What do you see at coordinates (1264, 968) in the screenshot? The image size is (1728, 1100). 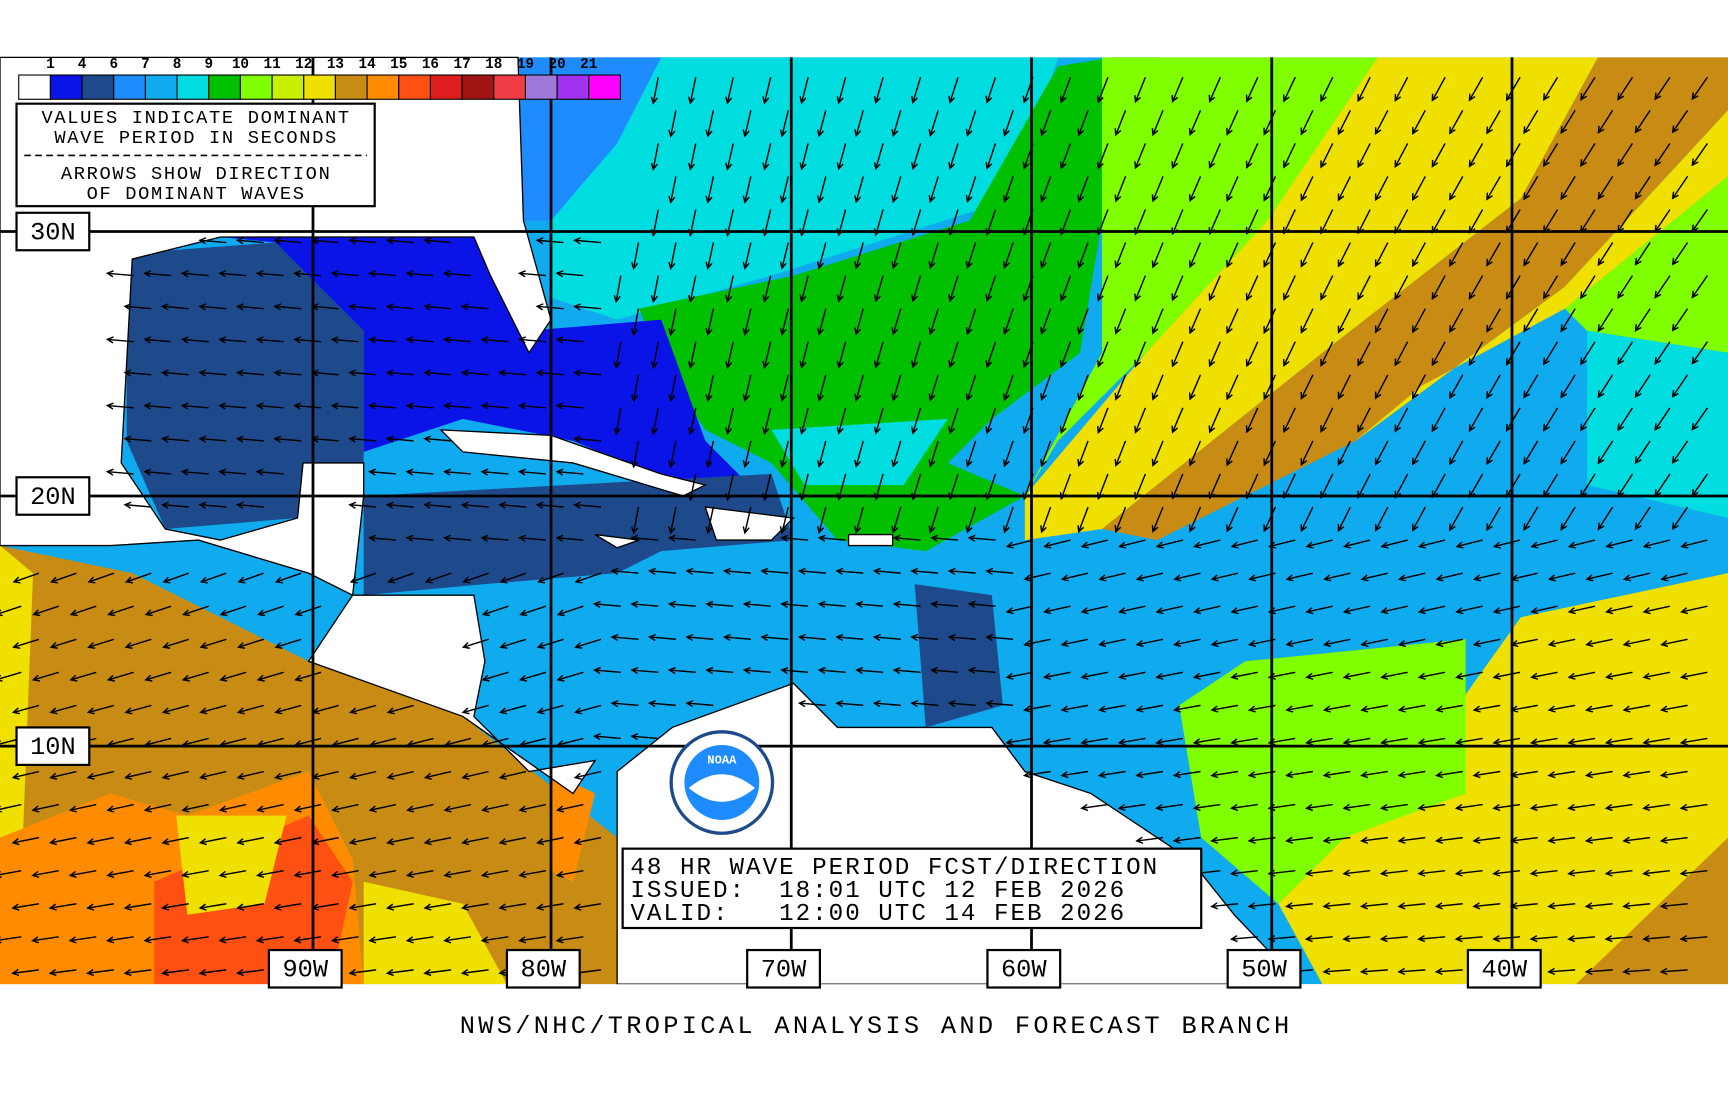 I see `lon-box` at bounding box center [1264, 968].